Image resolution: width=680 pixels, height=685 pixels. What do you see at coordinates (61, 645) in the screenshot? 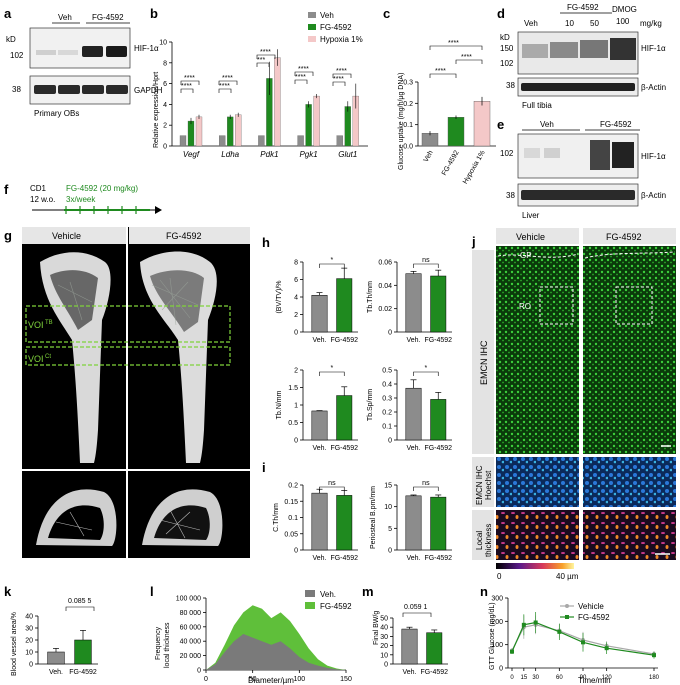
I see `chart-k: 0 10 20 30 40 Veh. FG-4592` at bounding box center [61, 645].